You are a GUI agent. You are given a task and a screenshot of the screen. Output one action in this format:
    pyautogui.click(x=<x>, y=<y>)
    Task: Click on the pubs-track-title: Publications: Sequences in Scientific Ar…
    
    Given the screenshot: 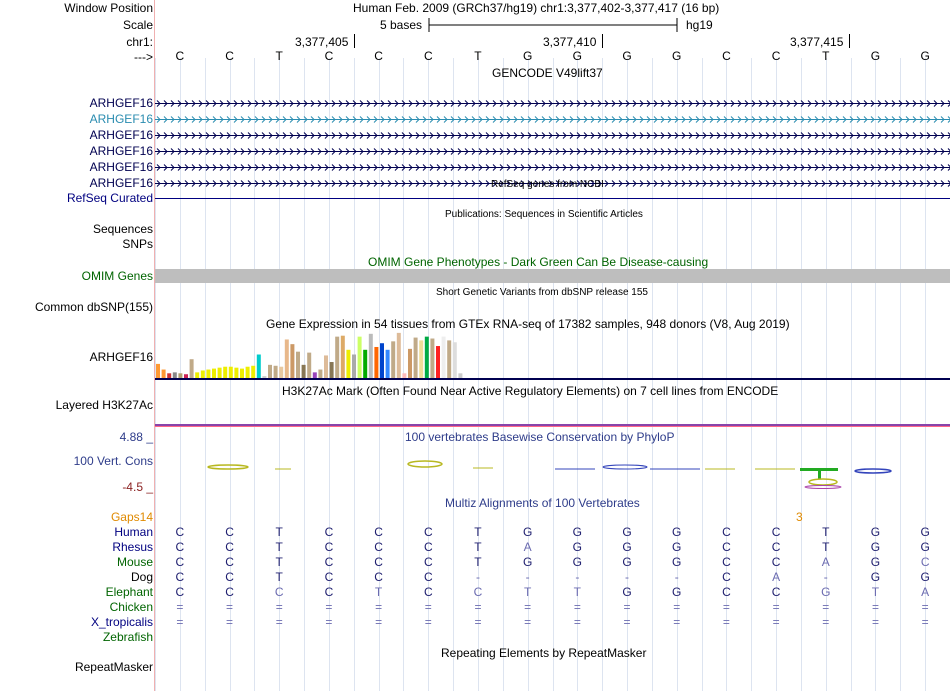 What is the action you would take?
    pyautogui.click(x=544, y=214)
    